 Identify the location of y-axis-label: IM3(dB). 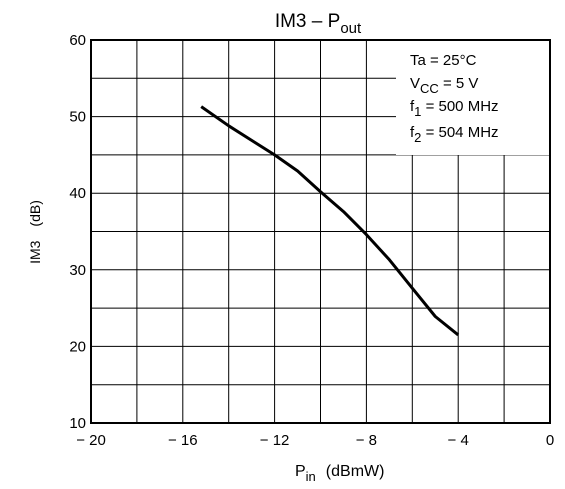
(35, 232).